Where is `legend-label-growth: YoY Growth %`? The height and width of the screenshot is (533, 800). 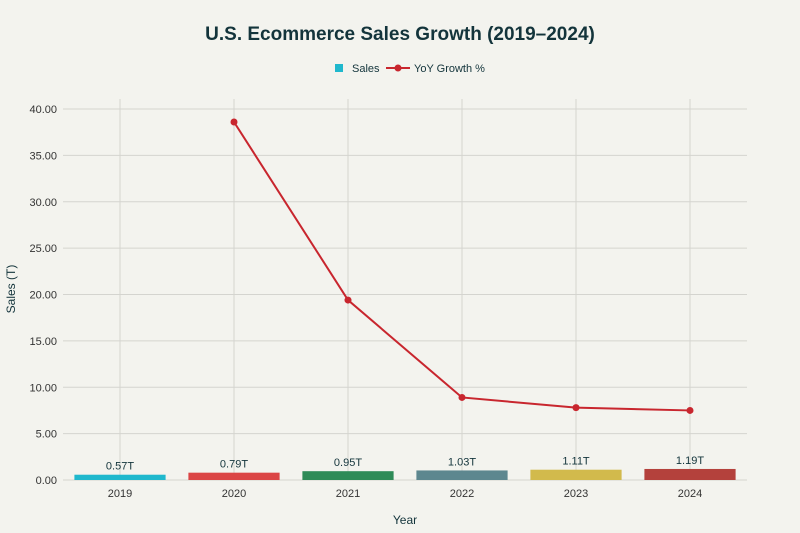 legend-label-growth: YoY Growth % is located at coordinates (449, 69).